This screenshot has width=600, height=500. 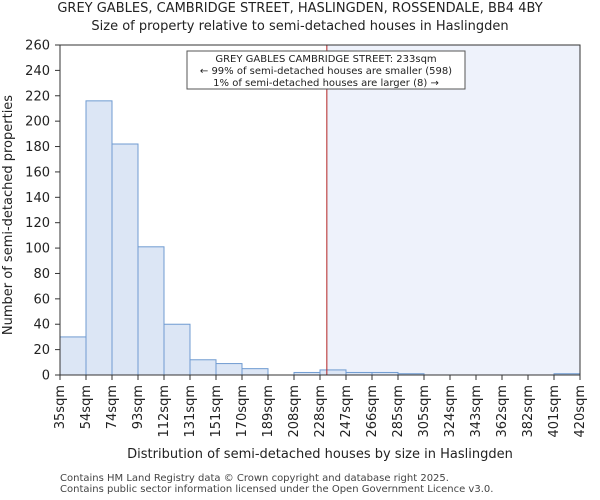 What do you see at coordinates (502, 411) in the screenshot?
I see `x-tick-label-362sqm: 362sqm` at bounding box center [502, 411].